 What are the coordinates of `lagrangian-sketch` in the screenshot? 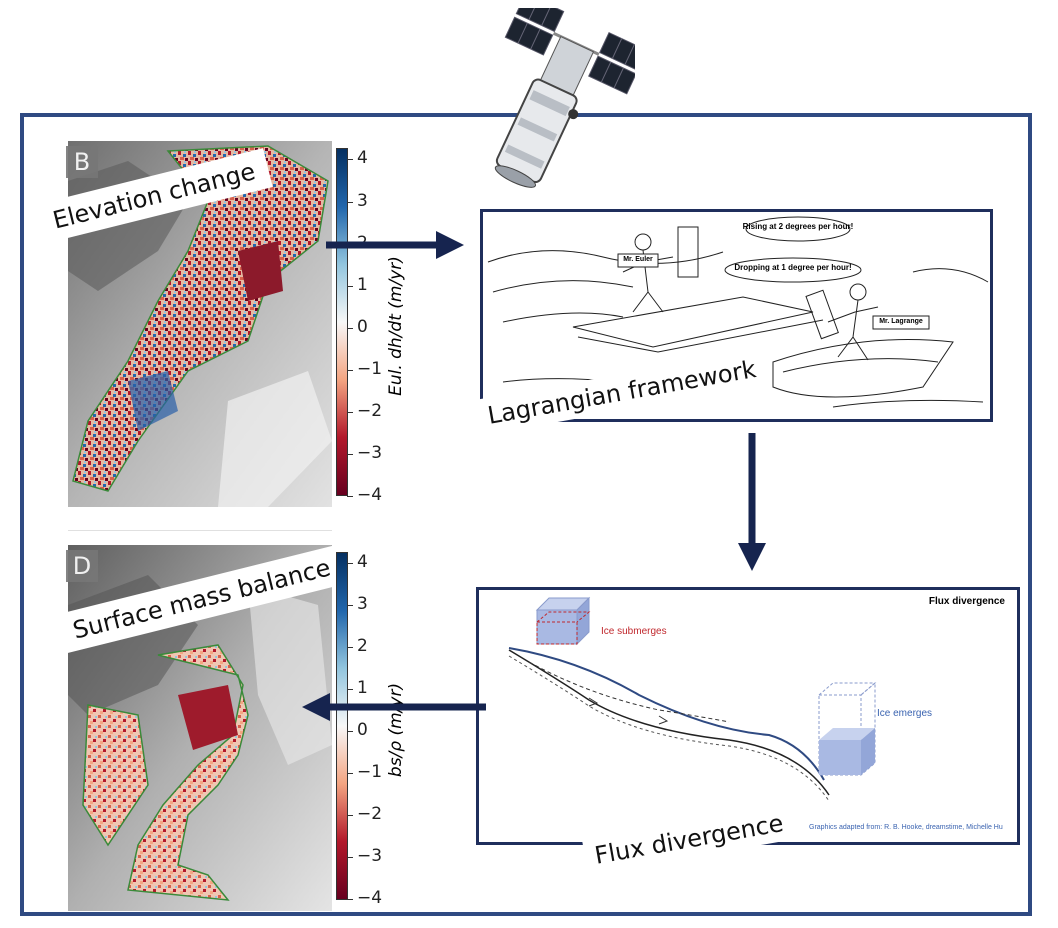 It's located at (738, 312).